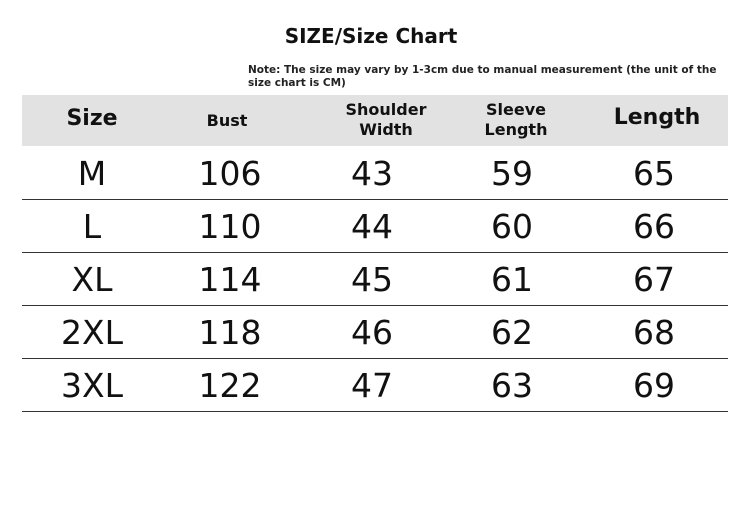 This screenshot has height=505, width=750. What do you see at coordinates (654, 279) in the screenshot?
I see `cell-length: 67` at bounding box center [654, 279].